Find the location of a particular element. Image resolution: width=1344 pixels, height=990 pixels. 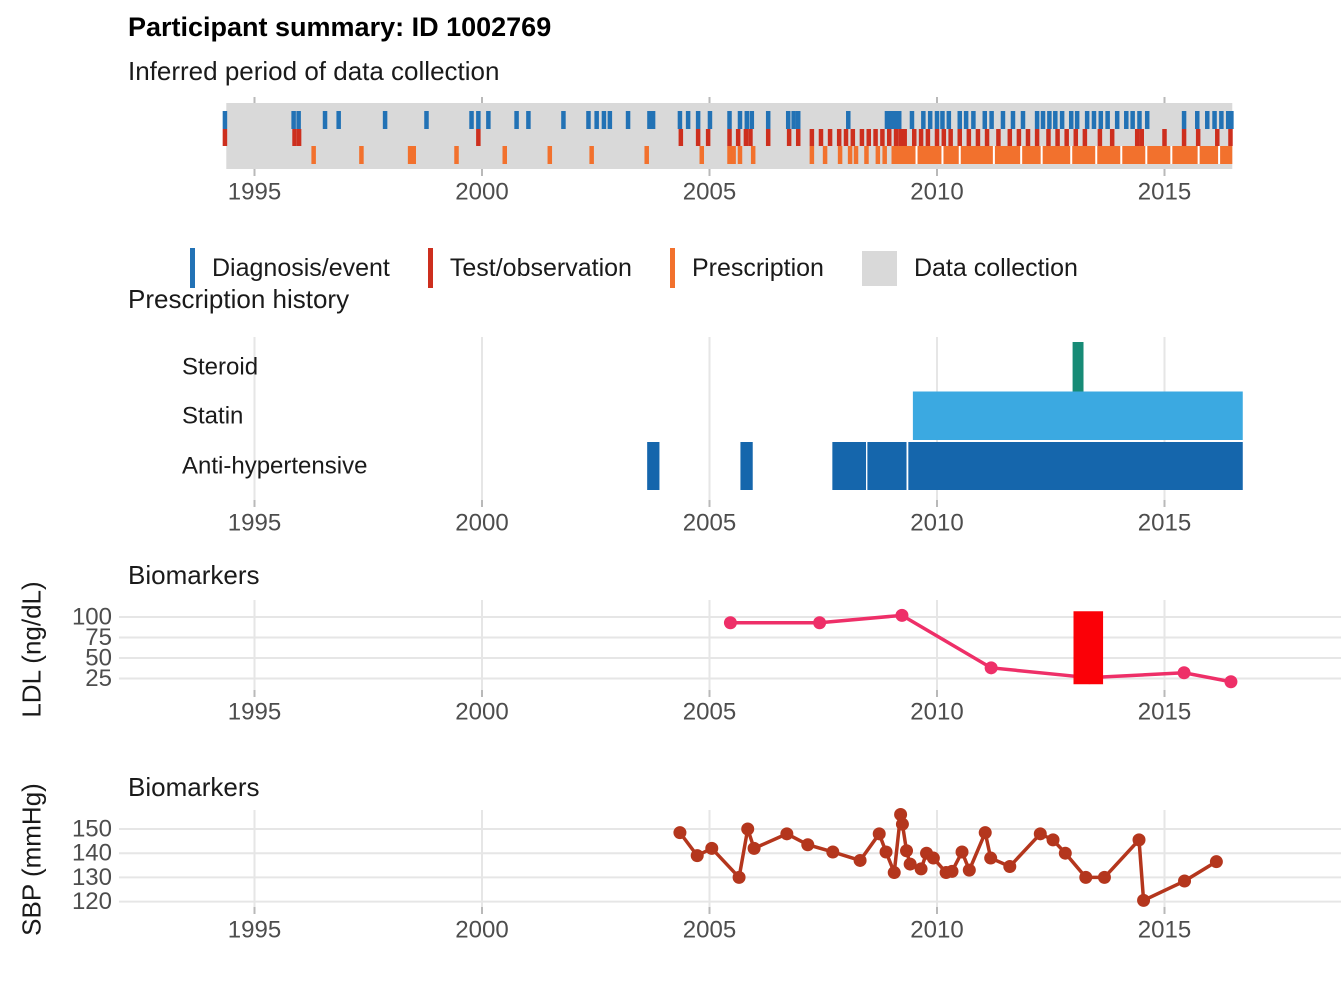

y-tick-label: 25 is located at coordinates (98, 678).